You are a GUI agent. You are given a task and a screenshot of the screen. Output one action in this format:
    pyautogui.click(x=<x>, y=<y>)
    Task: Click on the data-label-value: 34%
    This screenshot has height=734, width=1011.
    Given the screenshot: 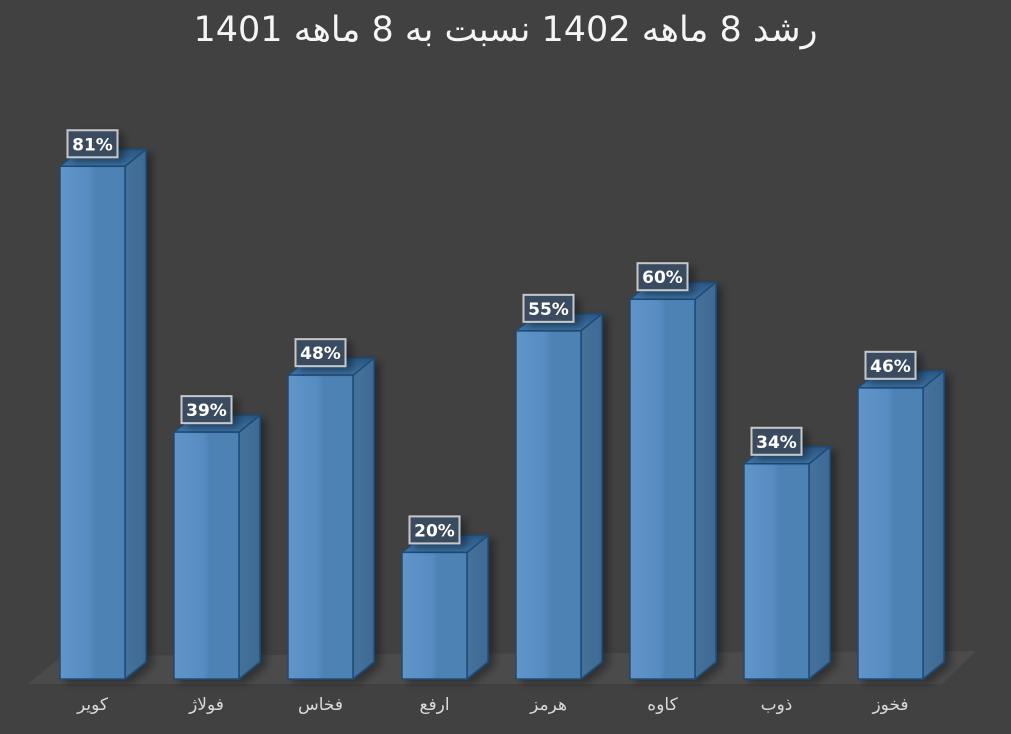 What is the action you would take?
    pyautogui.click(x=776, y=443)
    